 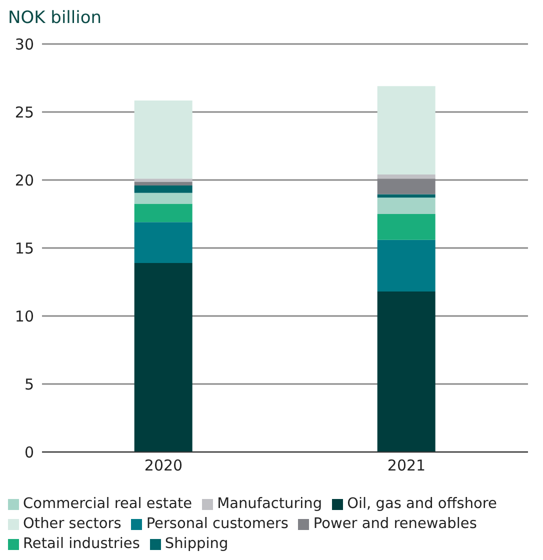 What do you see at coordinates (81, 544) in the screenshot?
I see `legend-label: Retail industries` at bounding box center [81, 544].